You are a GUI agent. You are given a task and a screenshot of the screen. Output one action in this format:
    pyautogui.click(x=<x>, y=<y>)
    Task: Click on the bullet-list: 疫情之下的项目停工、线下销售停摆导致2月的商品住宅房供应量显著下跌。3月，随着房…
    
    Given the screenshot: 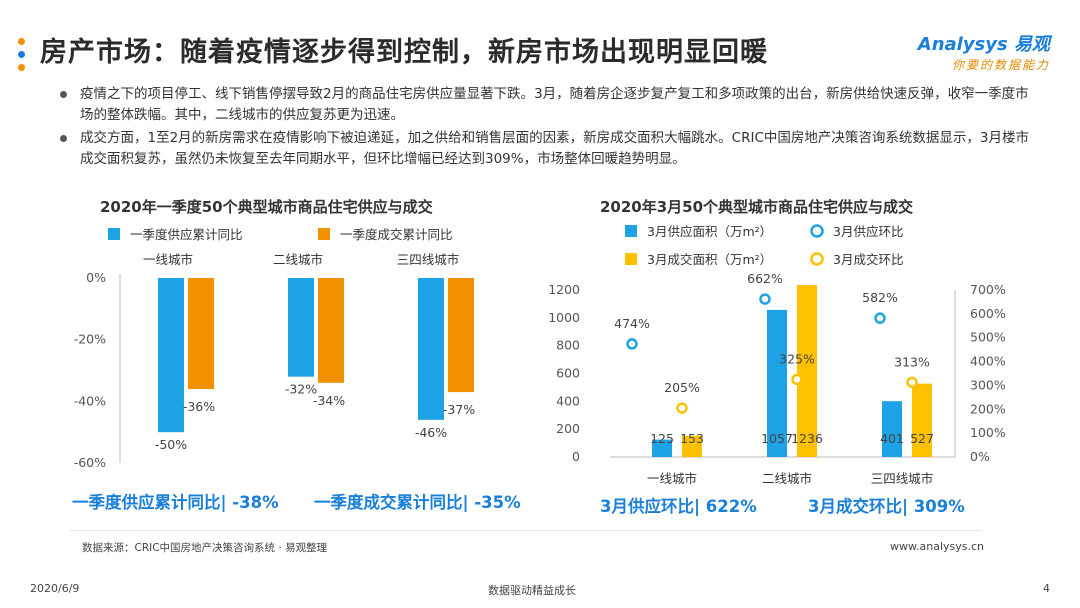 What is the action you would take?
    pyautogui.click(x=545, y=128)
    